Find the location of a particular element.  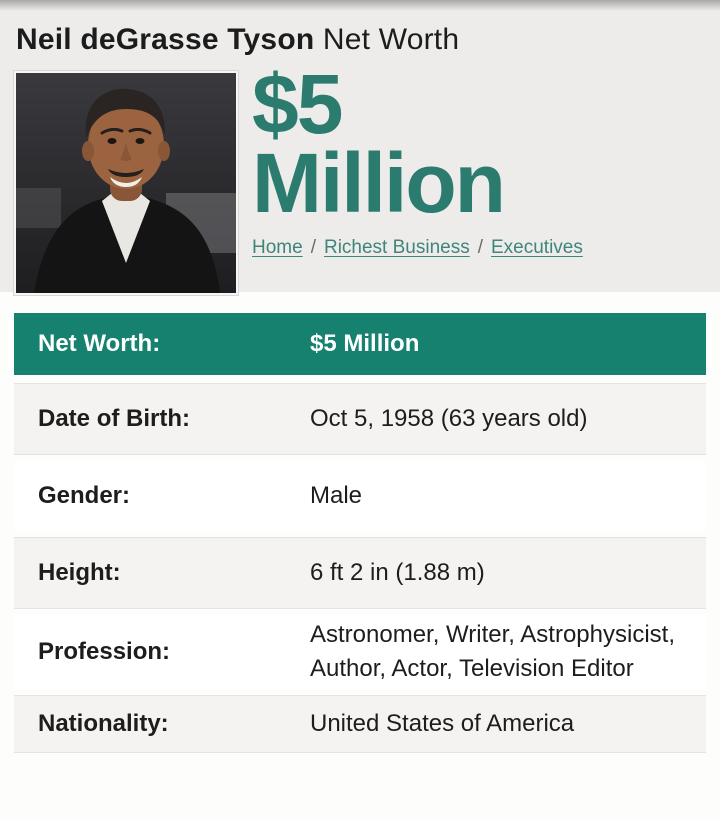

row-label: Height: is located at coordinates (79, 572).